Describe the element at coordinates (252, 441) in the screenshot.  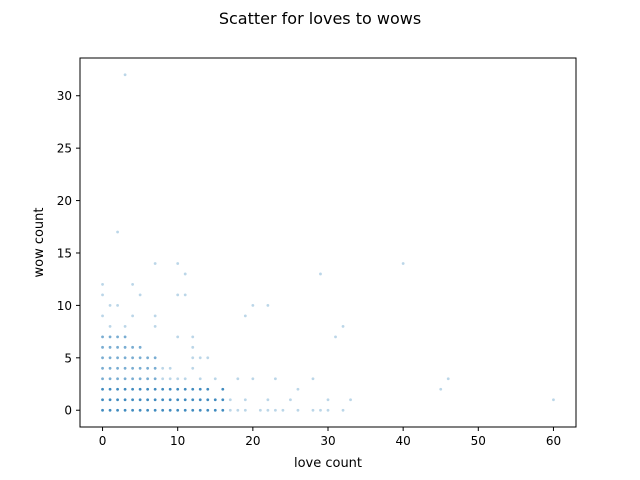
I see `x-tick-label: 20` at that location.